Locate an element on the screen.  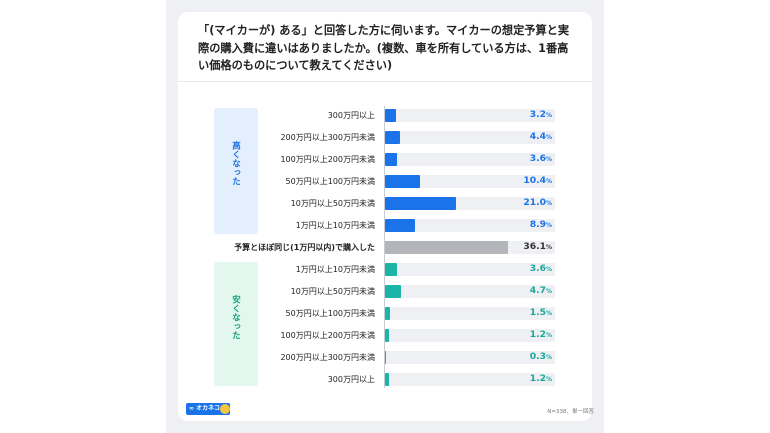
group-label-lower: 安くなった is located at coordinates (235, 317).